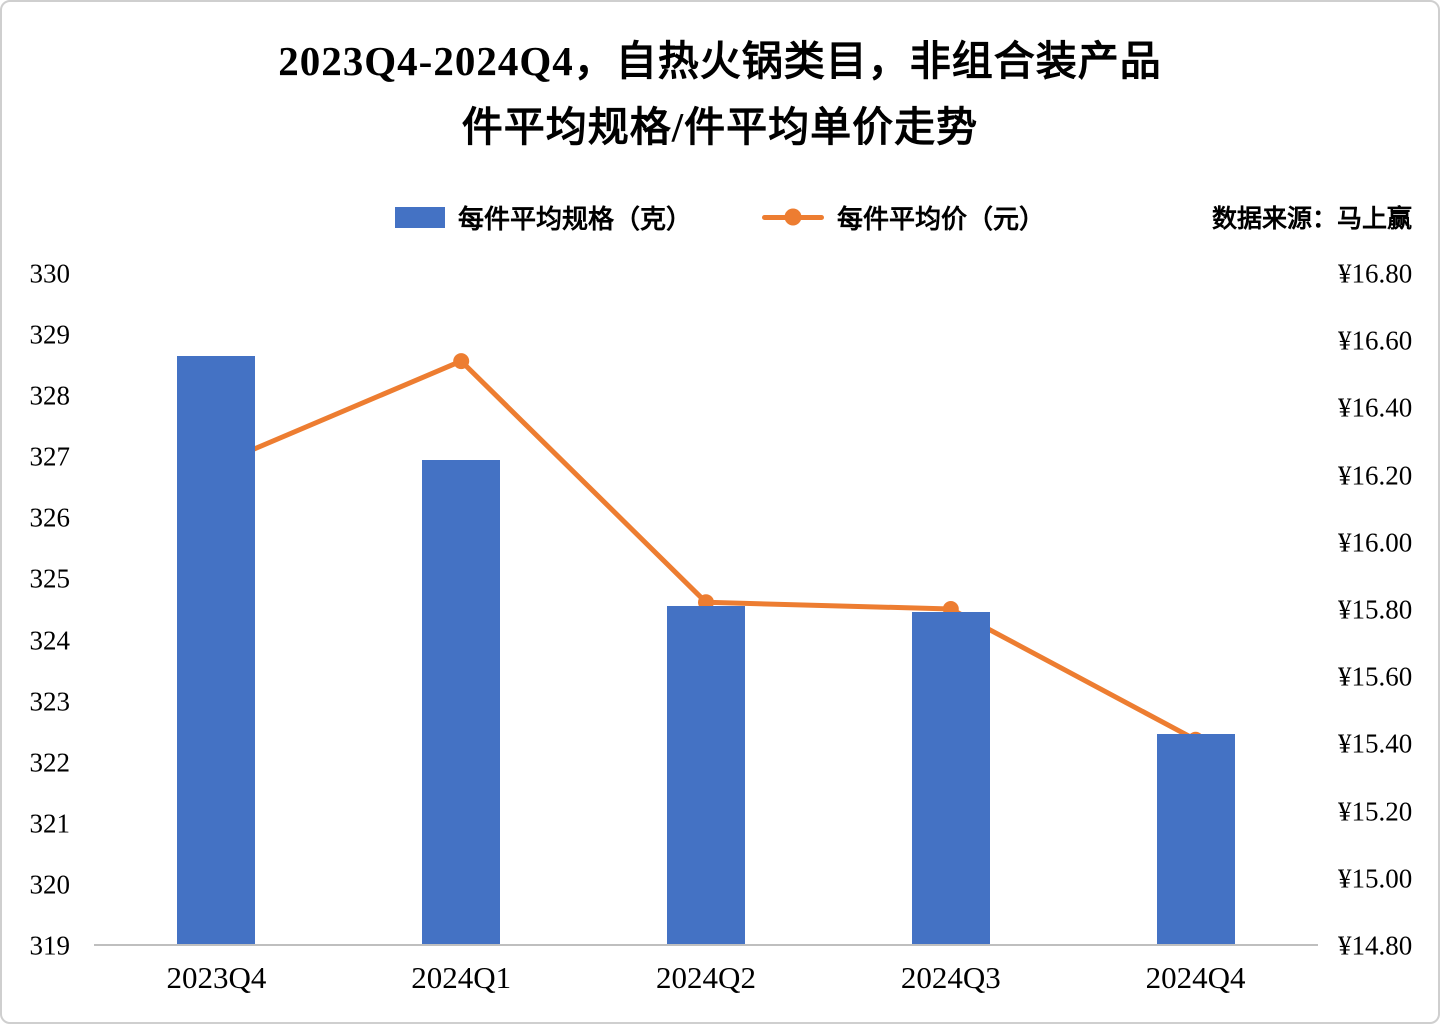  What do you see at coordinates (720, 61) in the screenshot?
I see `chart-title-line1: 2023Q4-2024Q4，自热火锅类目，非组合装产品` at bounding box center [720, 61].